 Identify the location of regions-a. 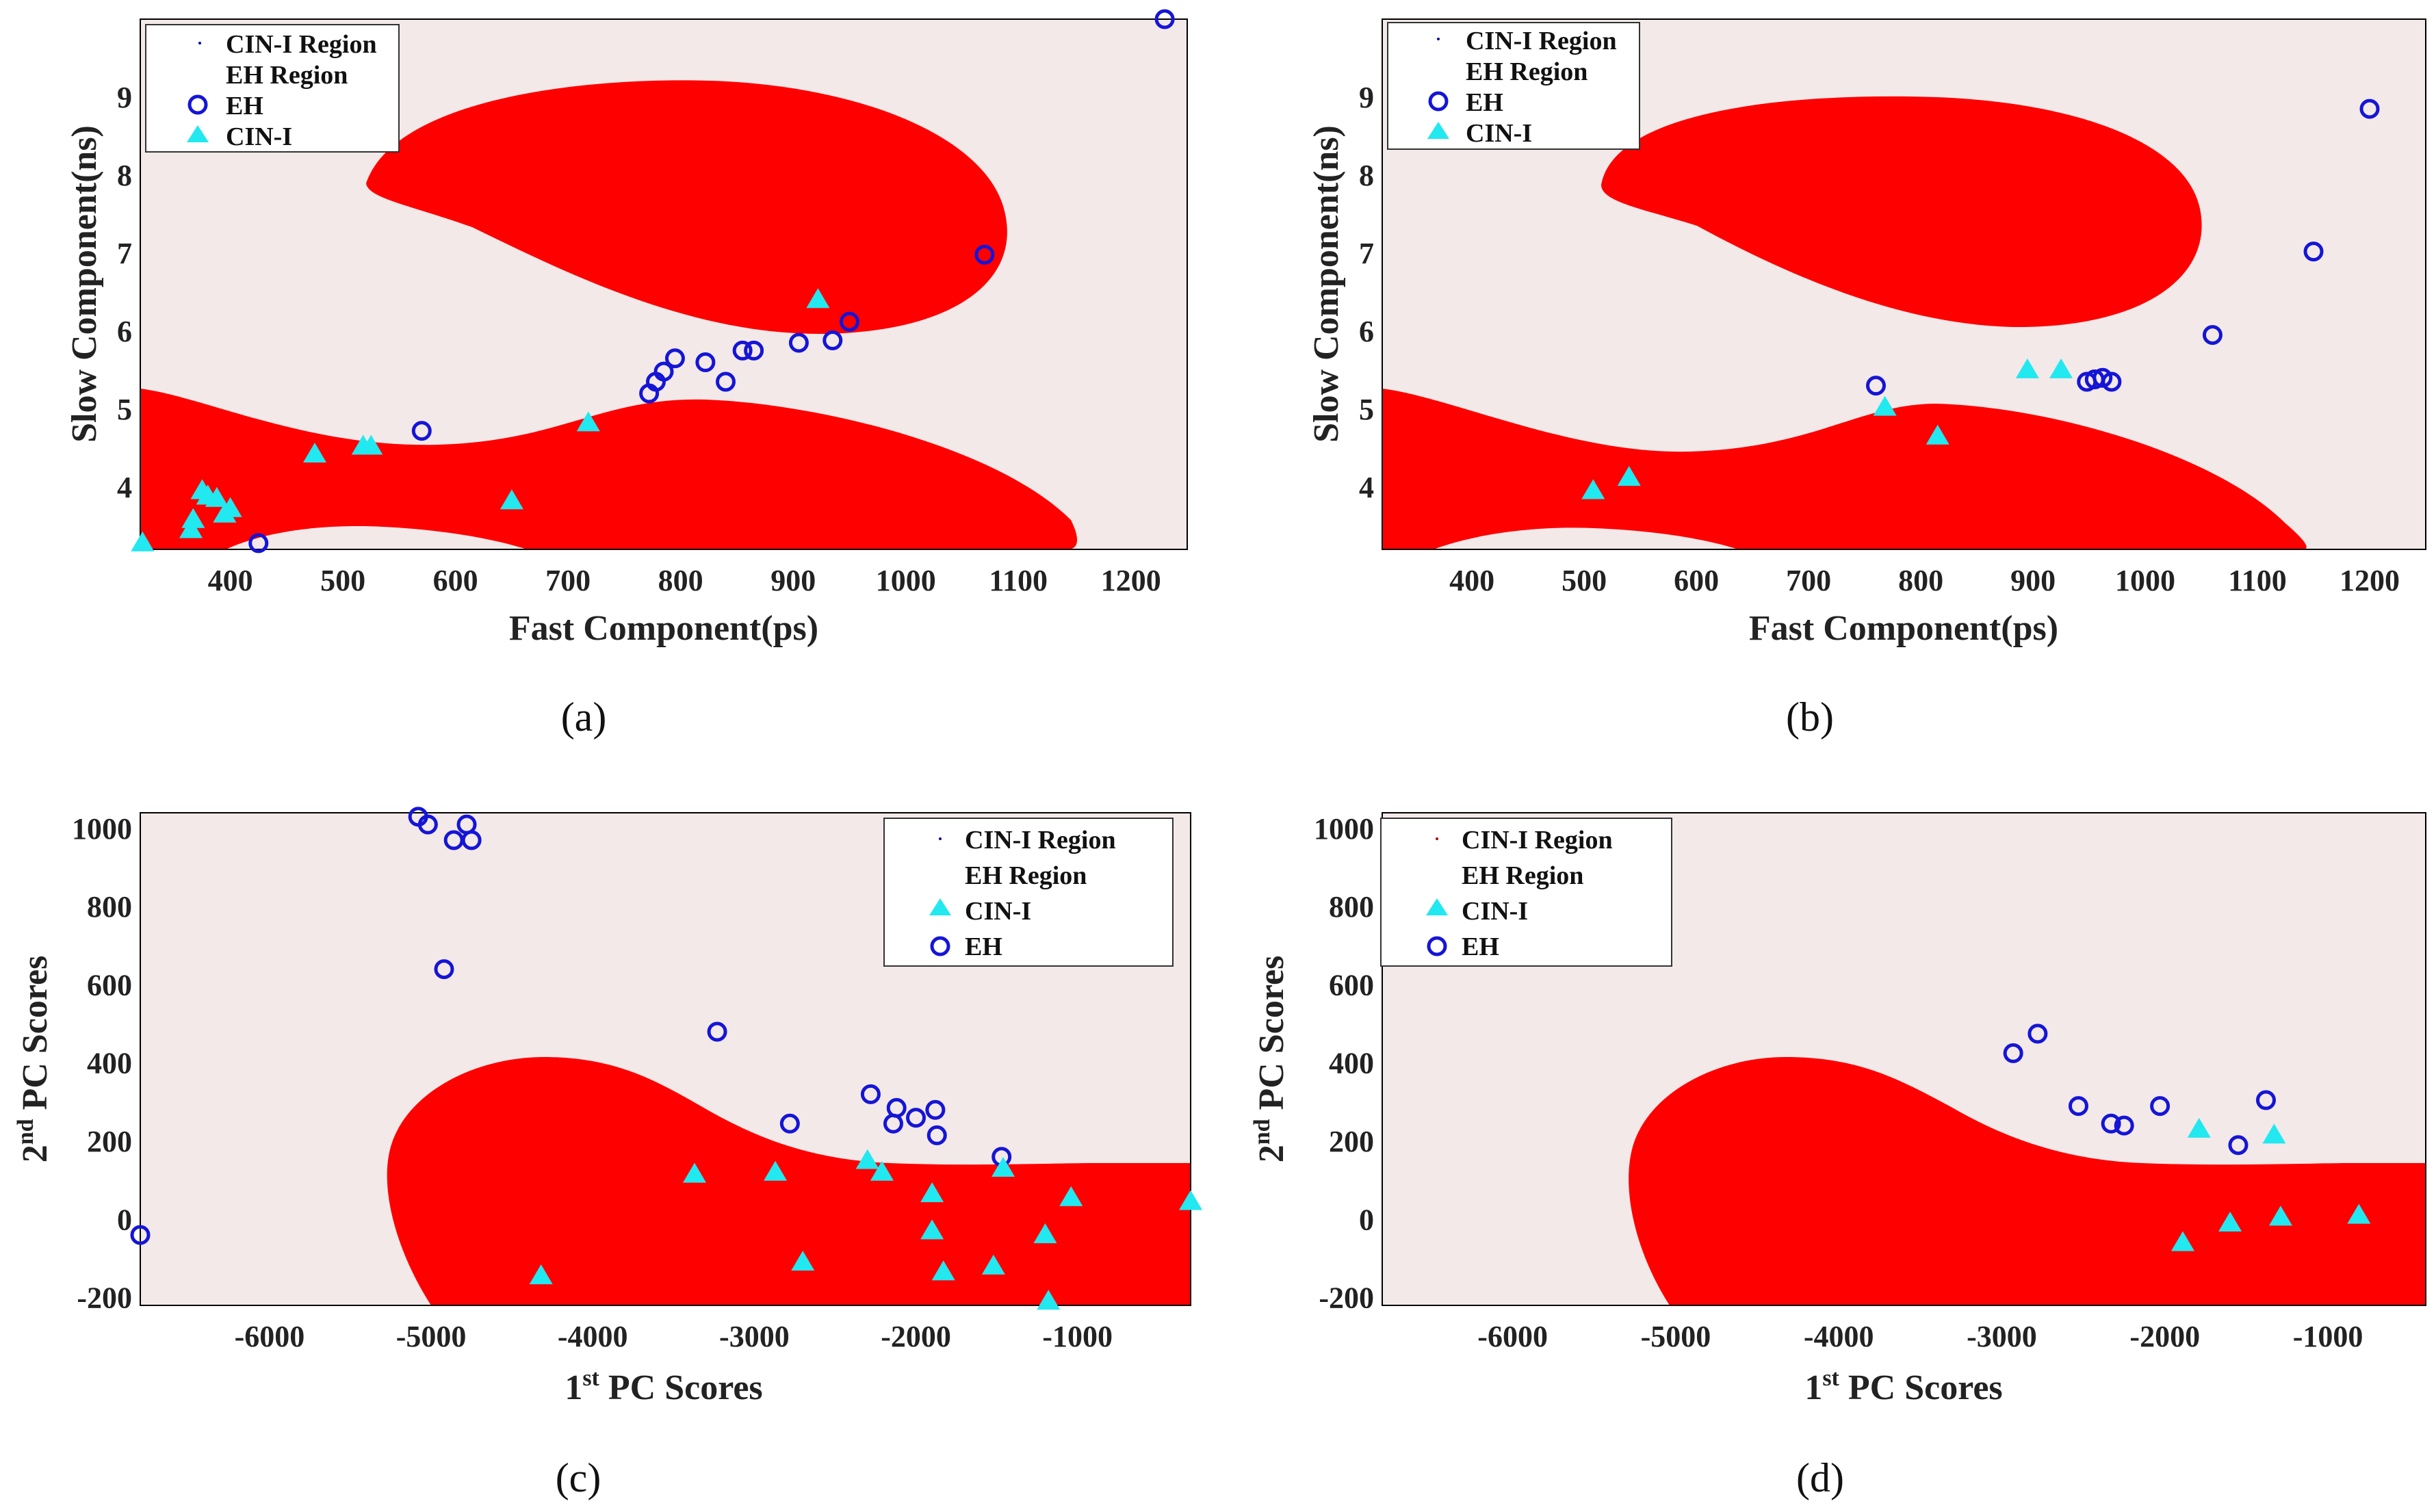
(609, 314).